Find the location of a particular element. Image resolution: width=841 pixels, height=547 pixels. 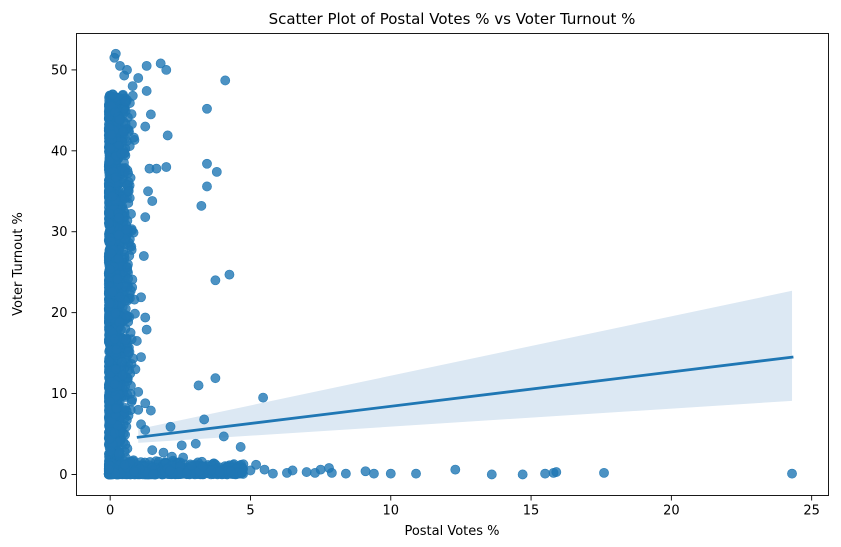

y-tick-label: 40 is located at coordinates (59, 151).